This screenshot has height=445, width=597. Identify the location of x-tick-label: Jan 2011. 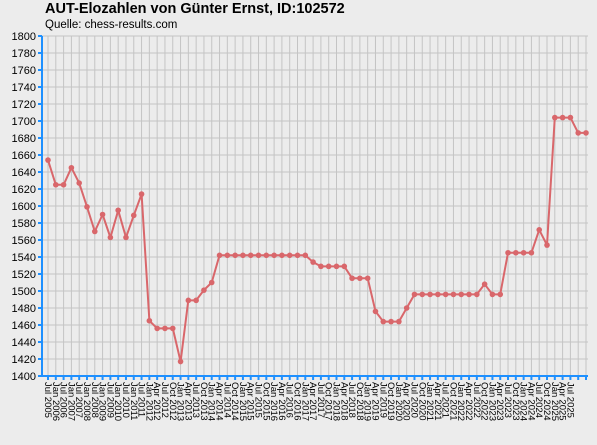
(133, 401).